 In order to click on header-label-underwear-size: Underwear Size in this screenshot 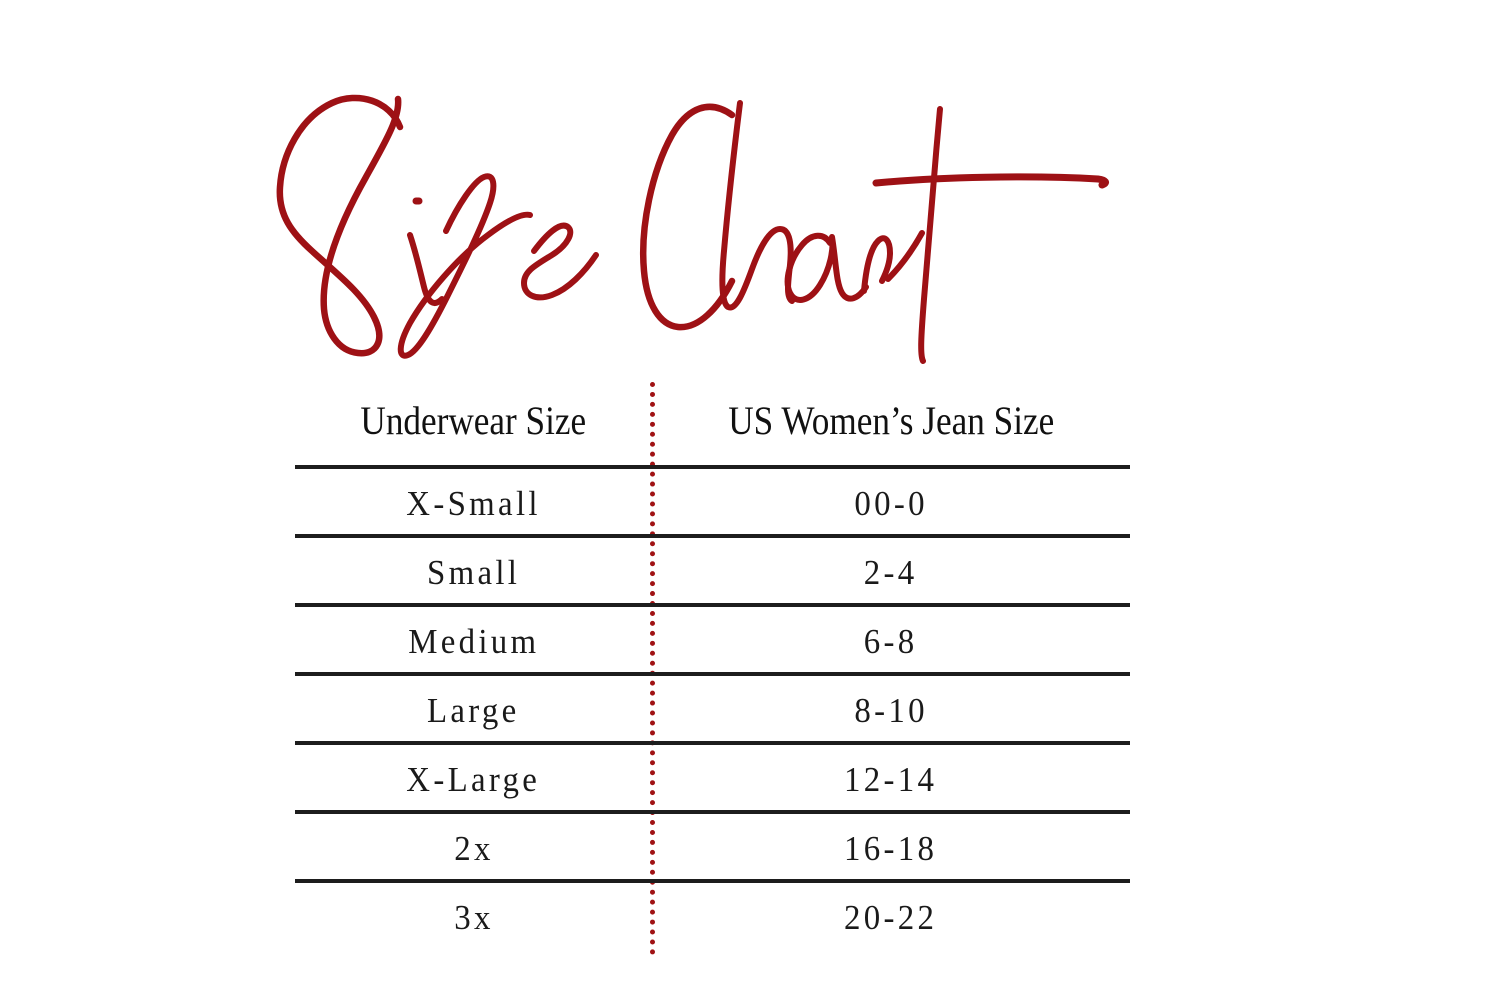, I will do `click(473, 420)`.